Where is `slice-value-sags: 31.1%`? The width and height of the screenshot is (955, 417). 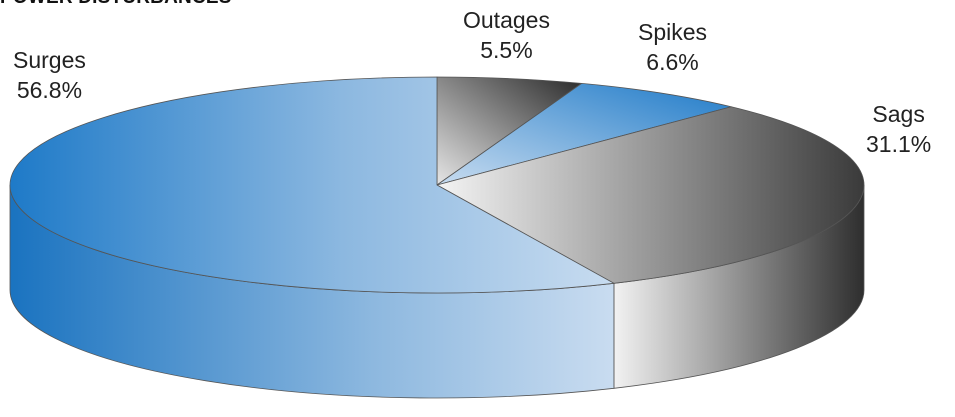 slice-value-sags: 31.1% is located at coordinates (899, 144).